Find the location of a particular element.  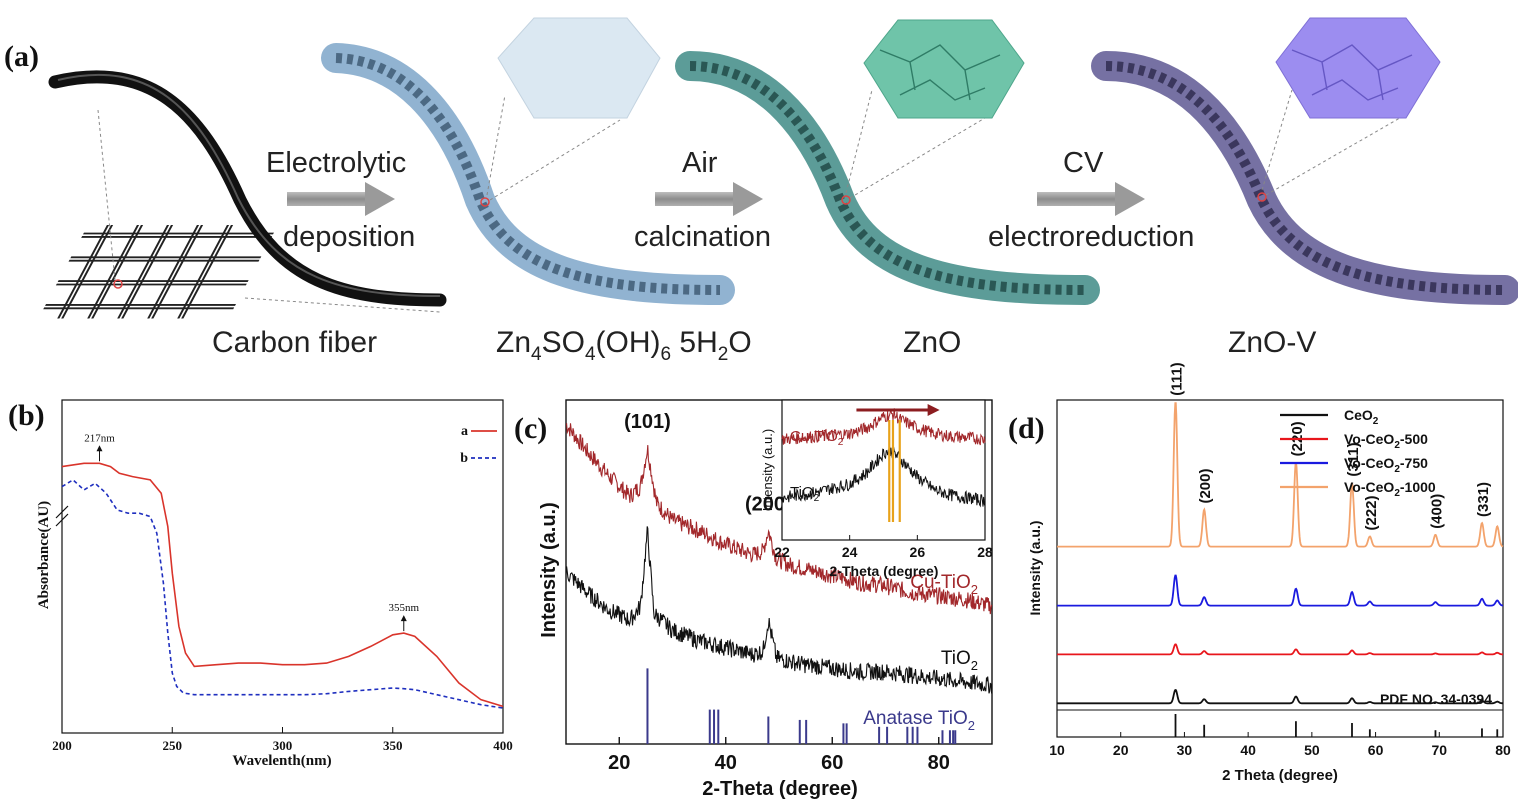

zhs-coated-fiber-texture is located at coordinates (528, 174).